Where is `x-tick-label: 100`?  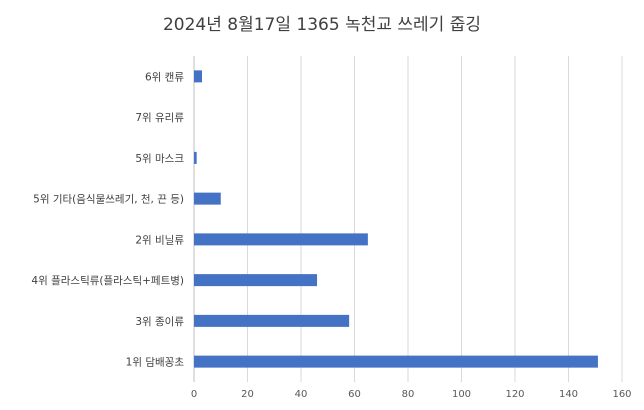
x-tick-label: 100 is located at coordinates (461, 394).